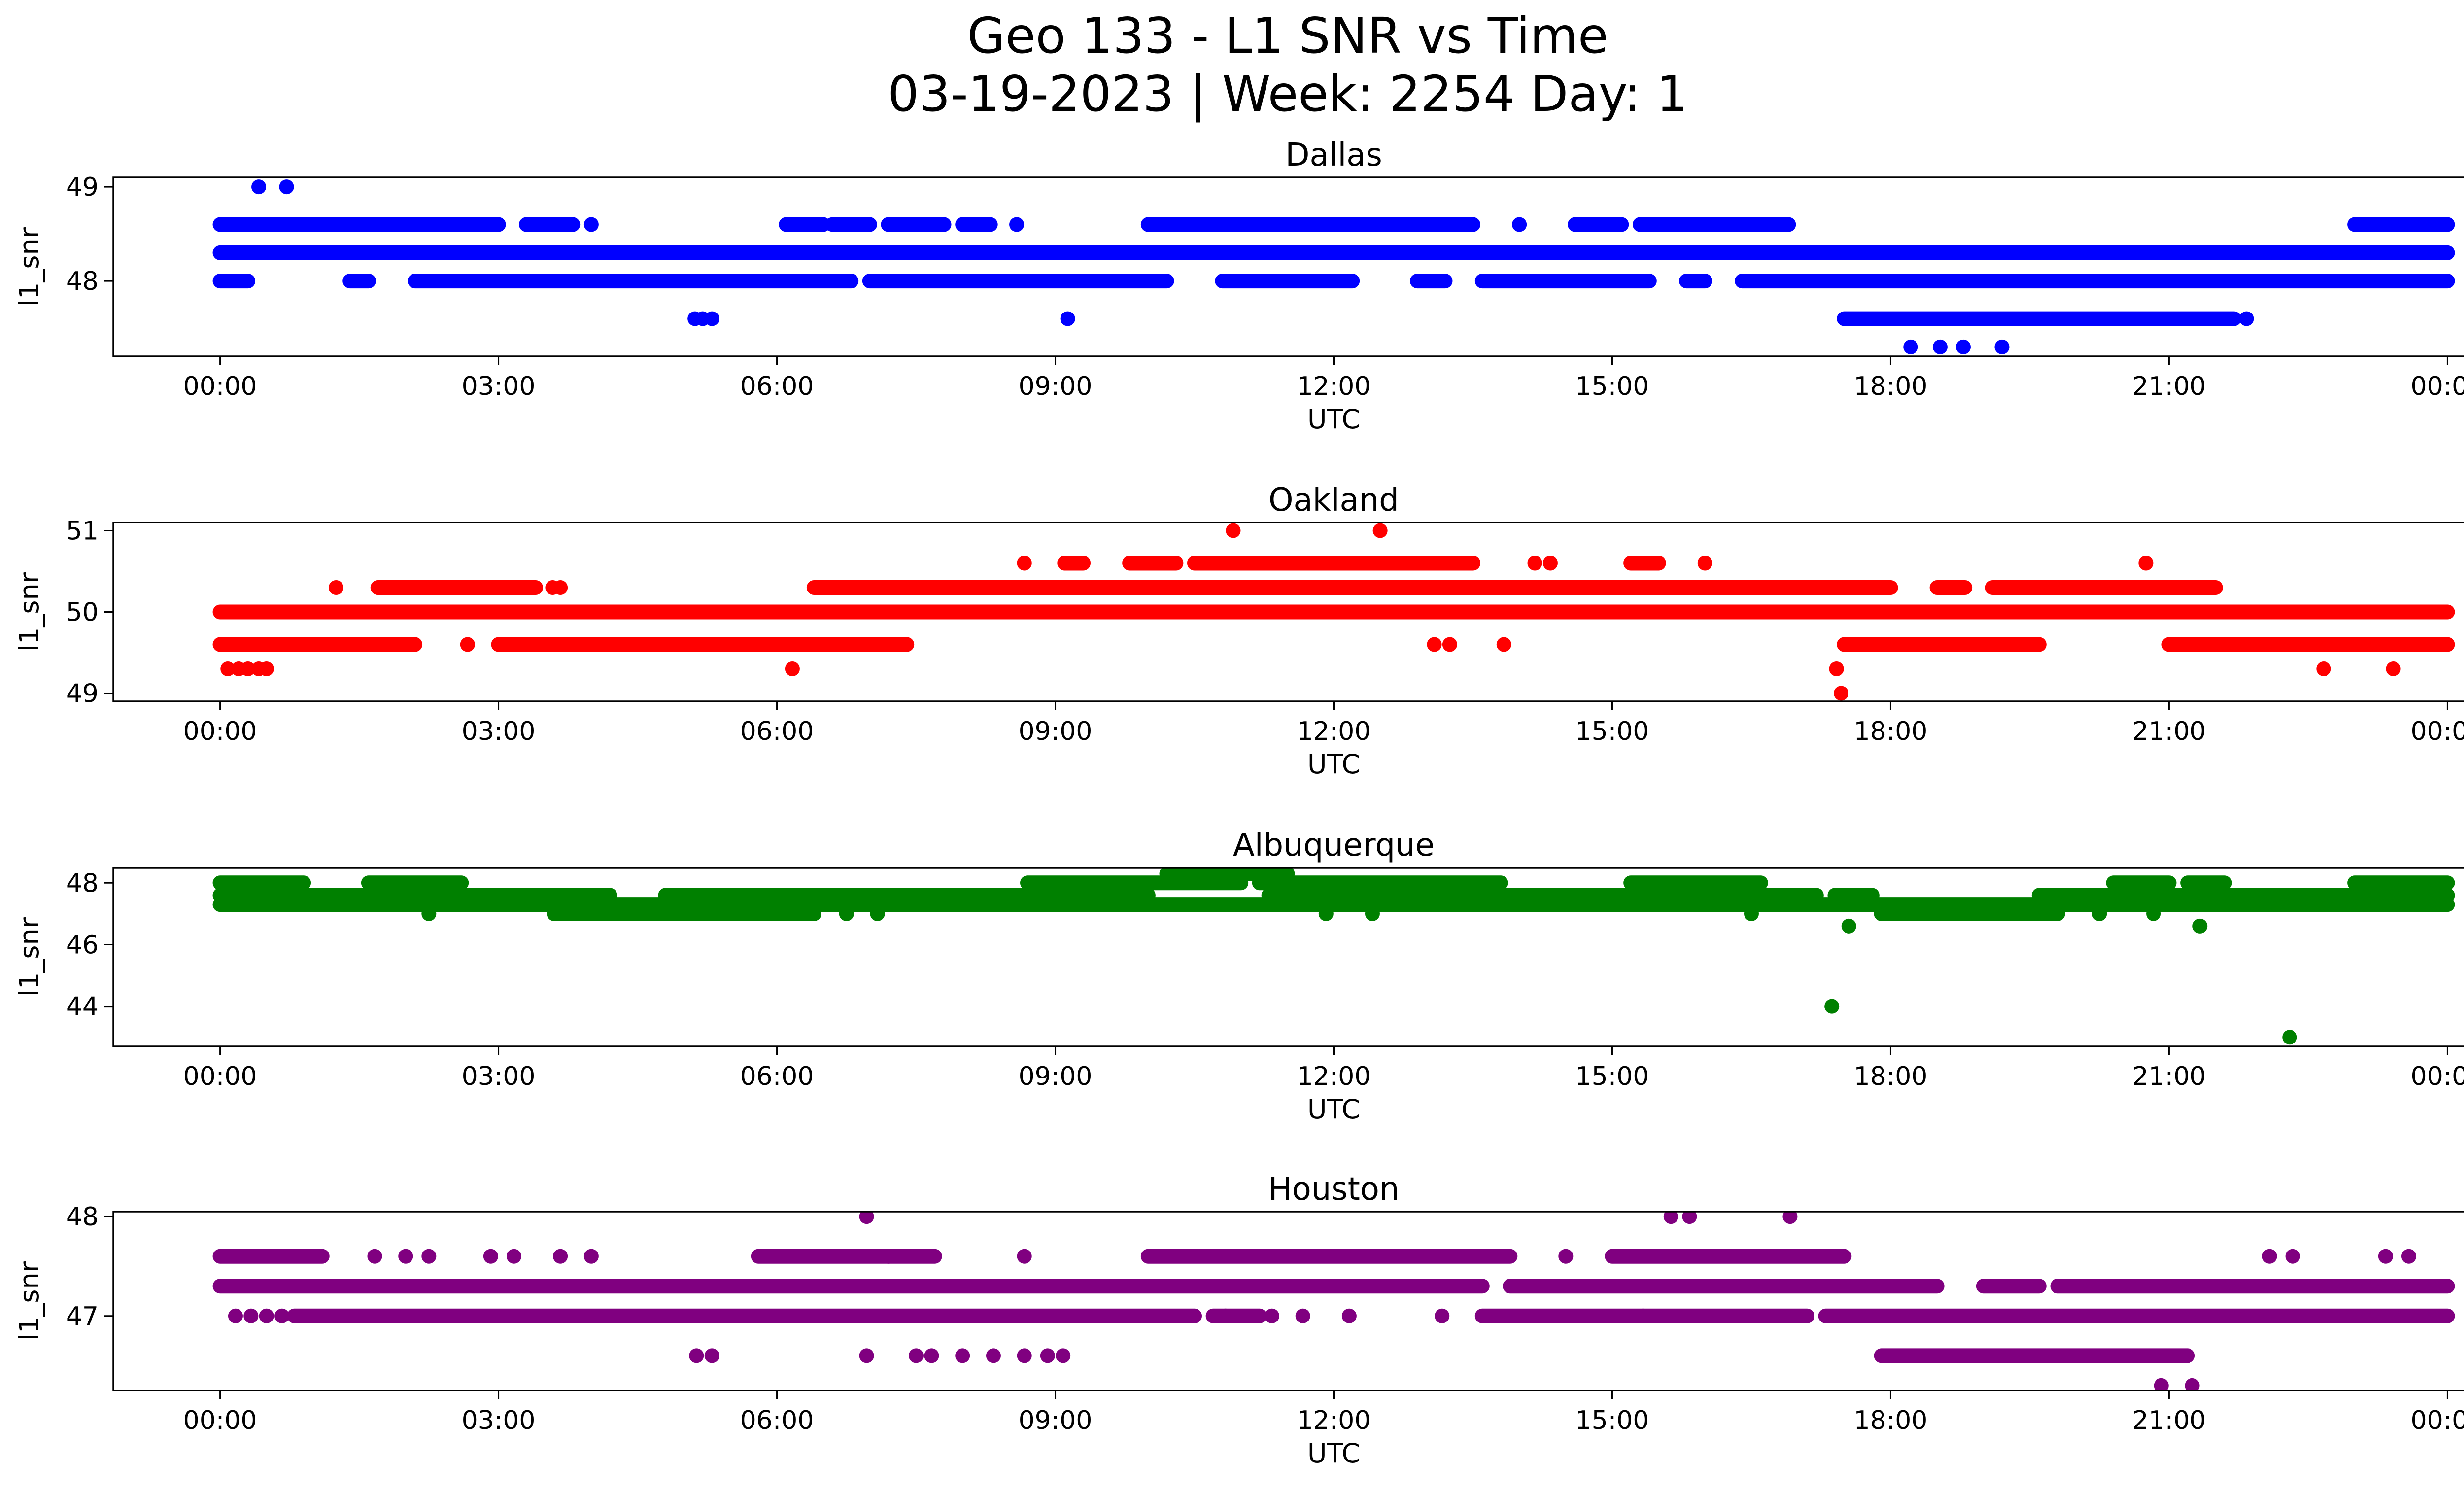  I want to click on y-tick-label: 49, so click(82, 187).